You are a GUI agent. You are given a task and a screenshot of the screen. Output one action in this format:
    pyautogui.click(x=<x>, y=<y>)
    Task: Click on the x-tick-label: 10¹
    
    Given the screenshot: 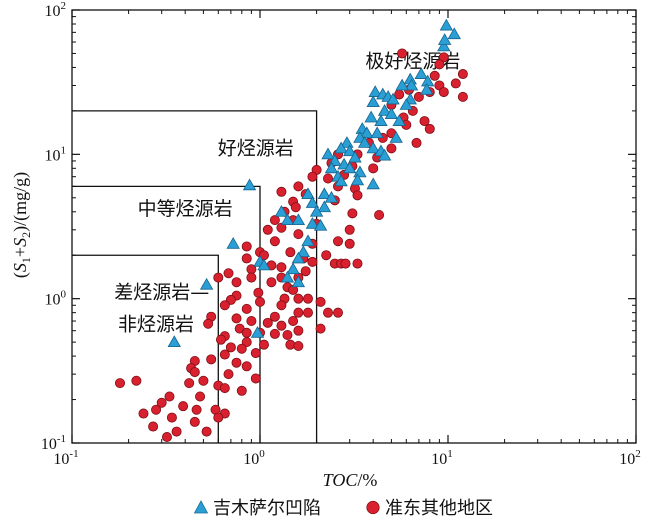 What is the action you would take?
    pyautogui.click(x=442, y=458)
    